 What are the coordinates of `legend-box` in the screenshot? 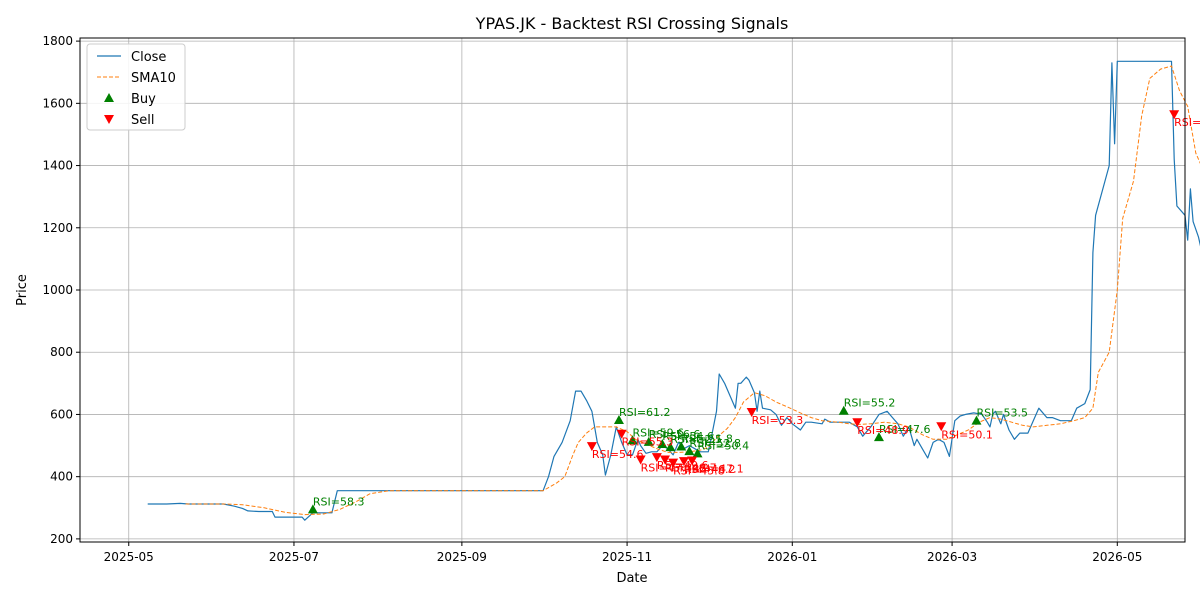 It's located at (136, 87).